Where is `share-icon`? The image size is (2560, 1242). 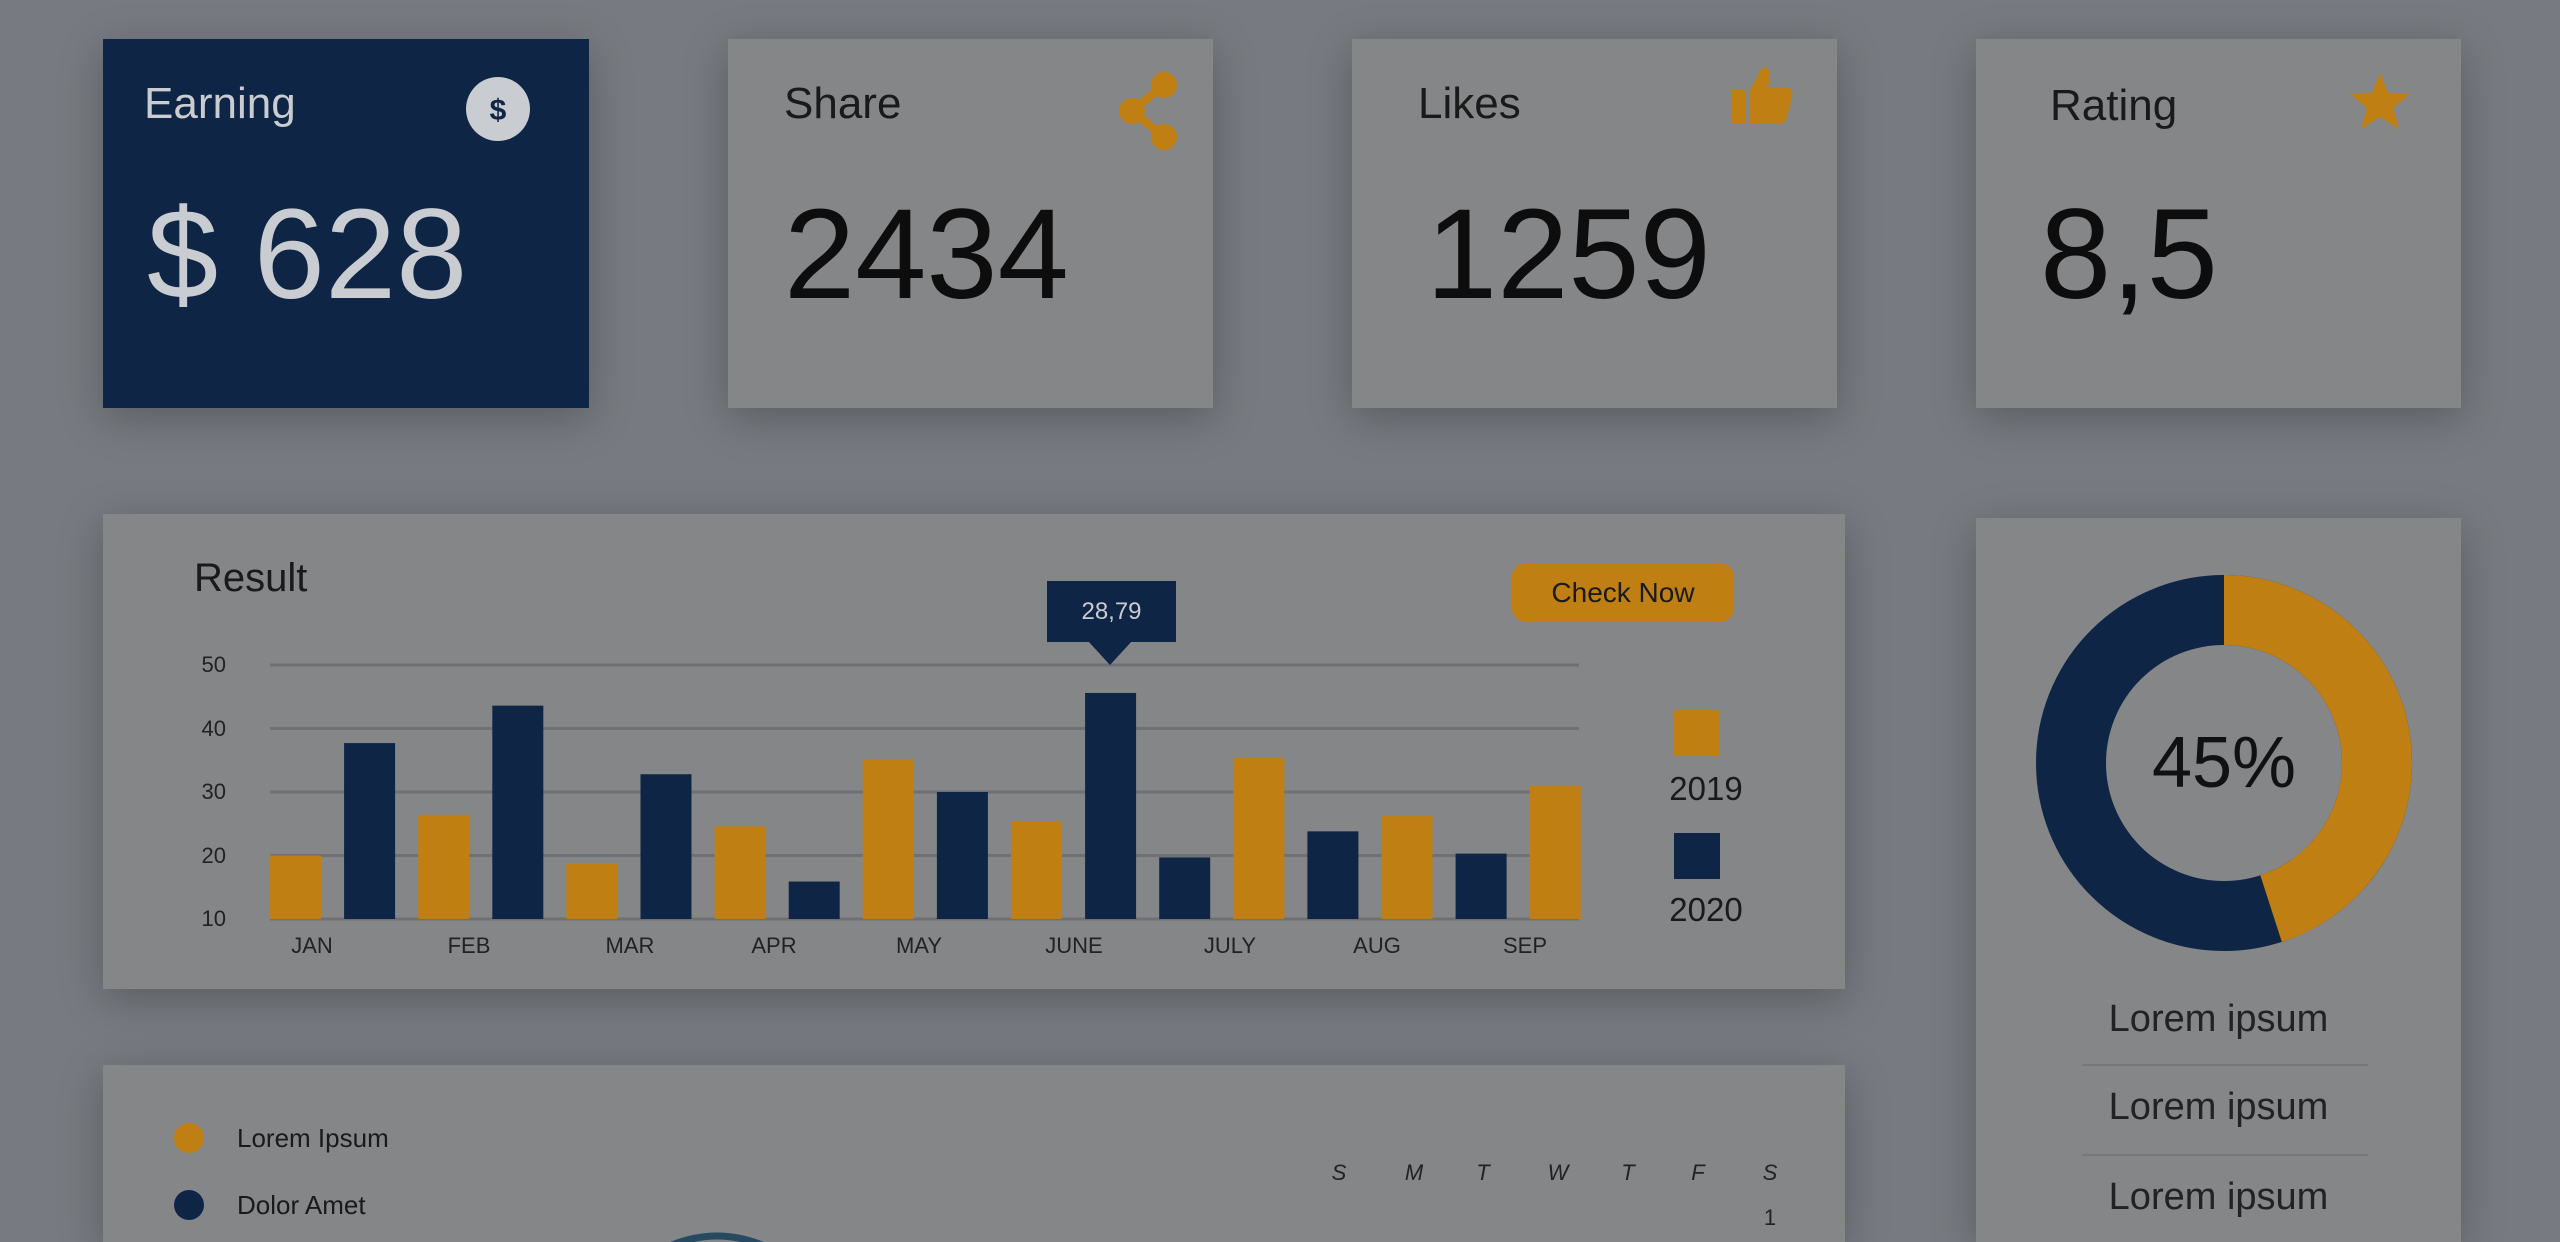
share-icon is located at coordinates (1148, 111).